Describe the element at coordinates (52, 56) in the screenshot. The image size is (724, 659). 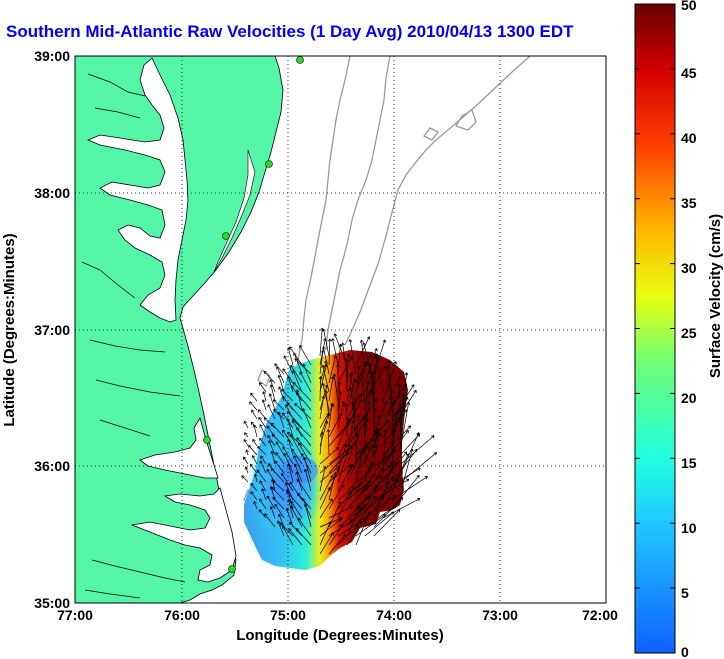
I see `lat-tick: 39:00` at that location.